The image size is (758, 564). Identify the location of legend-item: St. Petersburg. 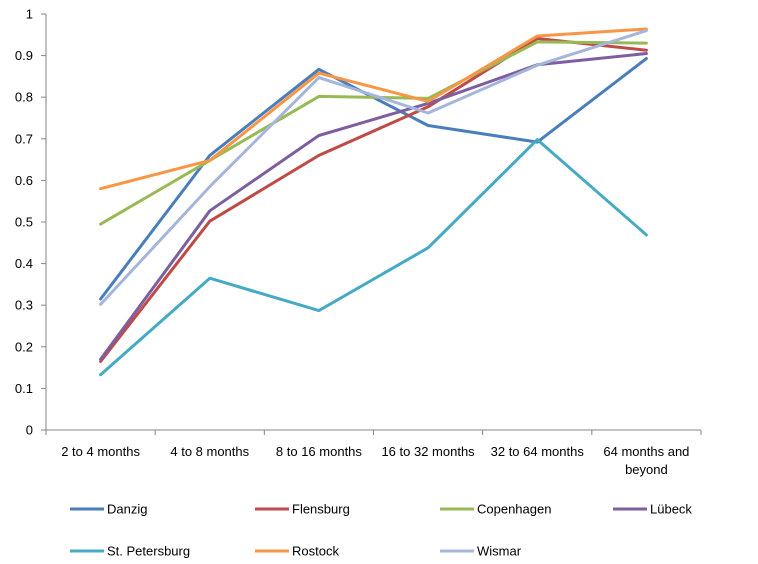
(130, 551).